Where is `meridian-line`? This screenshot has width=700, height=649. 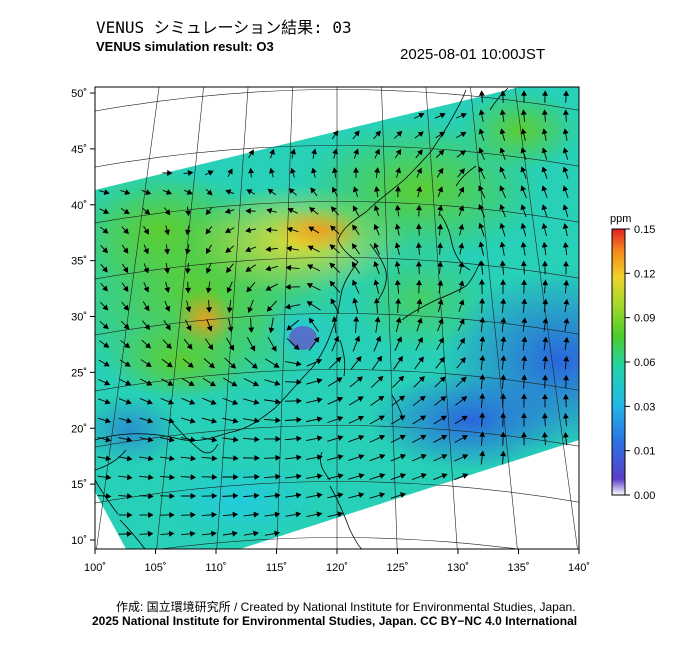 meridian-line is located at coordinates (494, 318).